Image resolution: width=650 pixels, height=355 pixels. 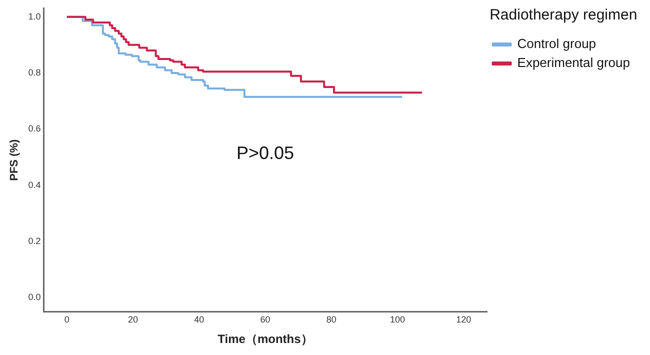 I want to click on annotation: P>0.05, so click(x=265, y=153).